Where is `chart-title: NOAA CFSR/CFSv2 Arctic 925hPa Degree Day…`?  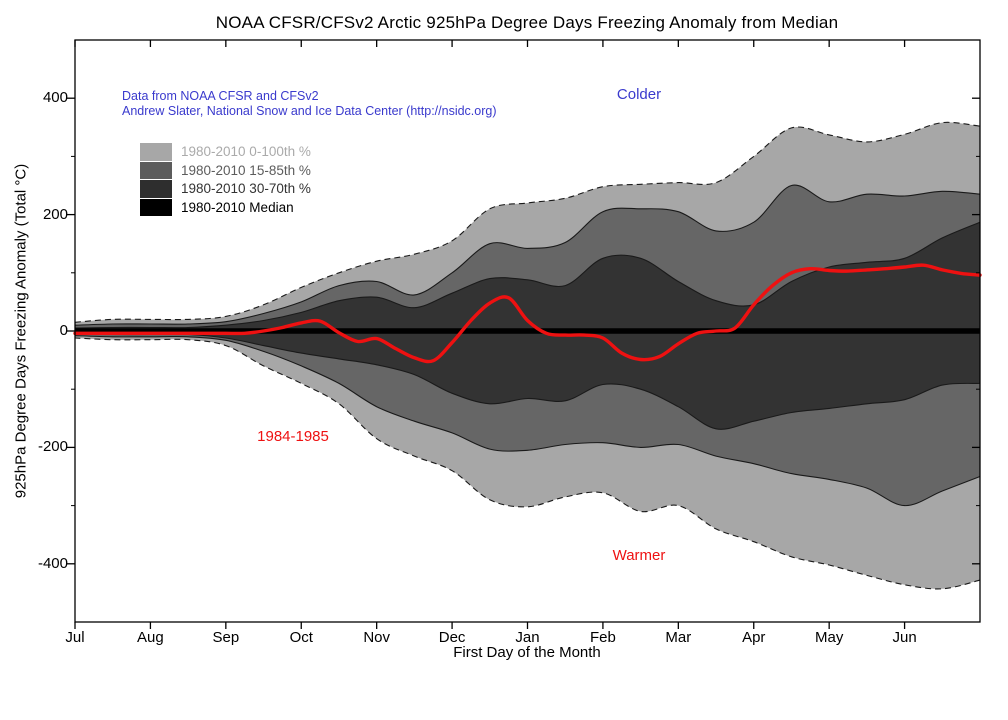 chart-title: NOAA CFSR/CFSv2 Arctic 925hPa Degree Day… is located at coordinates (527, 22).